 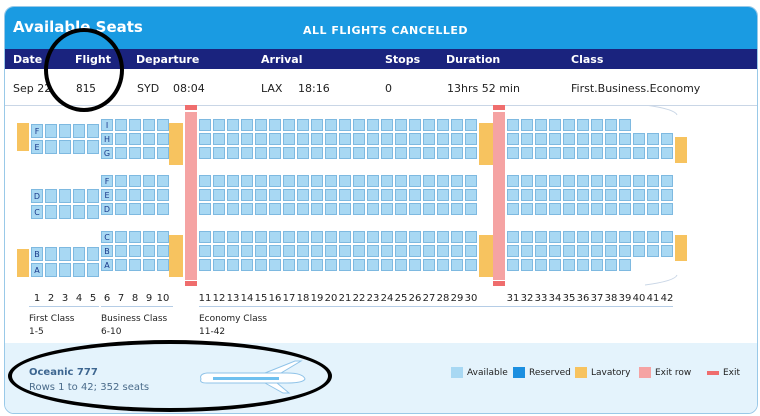 I want to click on seat-letter: D, so click(x=37, y=196).